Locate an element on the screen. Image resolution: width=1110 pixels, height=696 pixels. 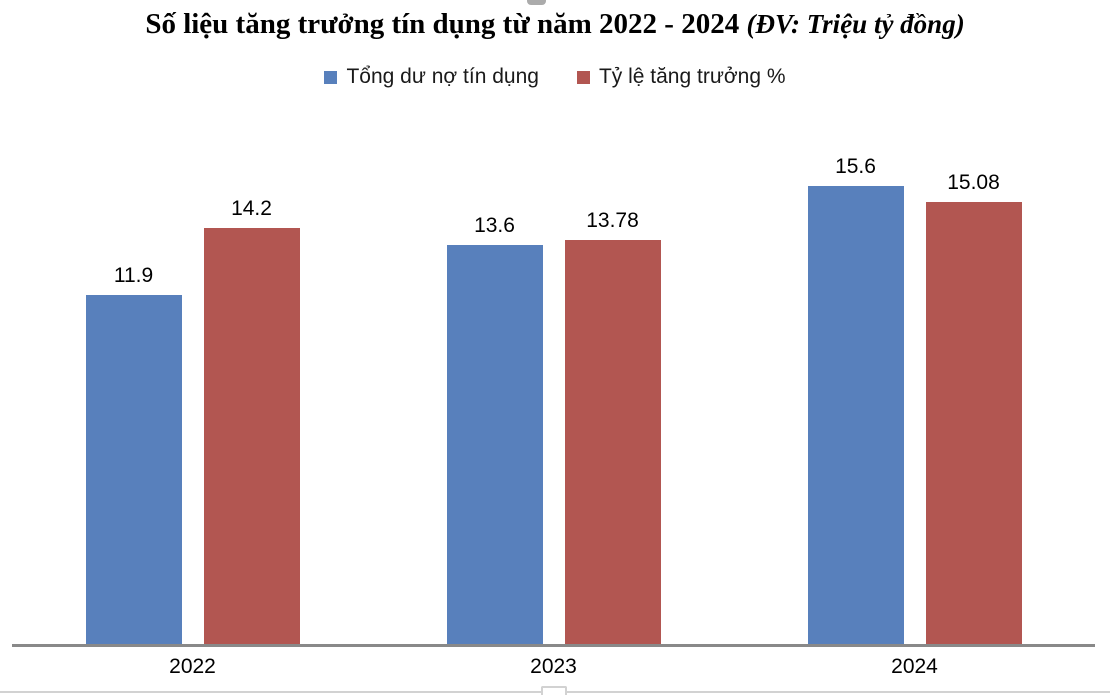
x-axis-labels: 2022 2023 2024 is located at coordinates (553, 667).